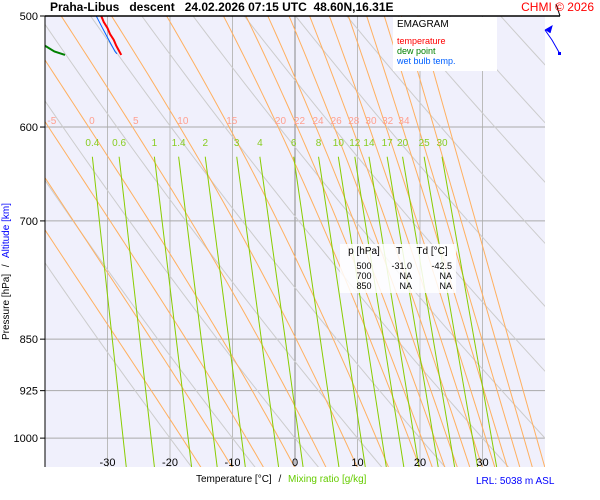 Image resolution: width=600 pixels, height=500 pixels. What do you see at coordinates (108, 463) in the screenshot?
I see `x-tick-label: -30` at bounding box center [108, 463].